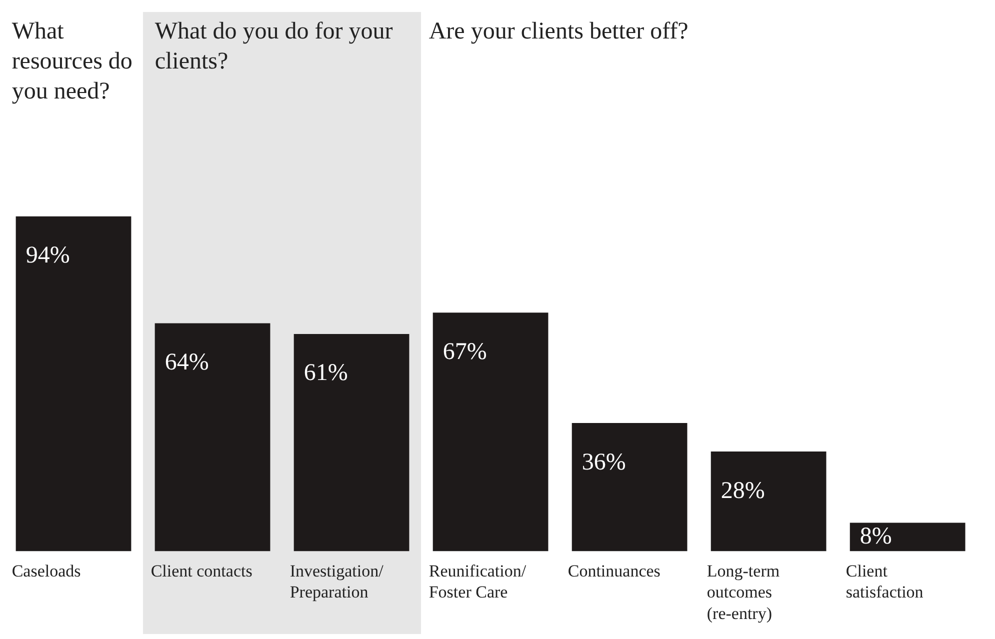 This screenshot has height=639, width=995. I want to click on x-tick-label: Client contacts, so click(201, 570).